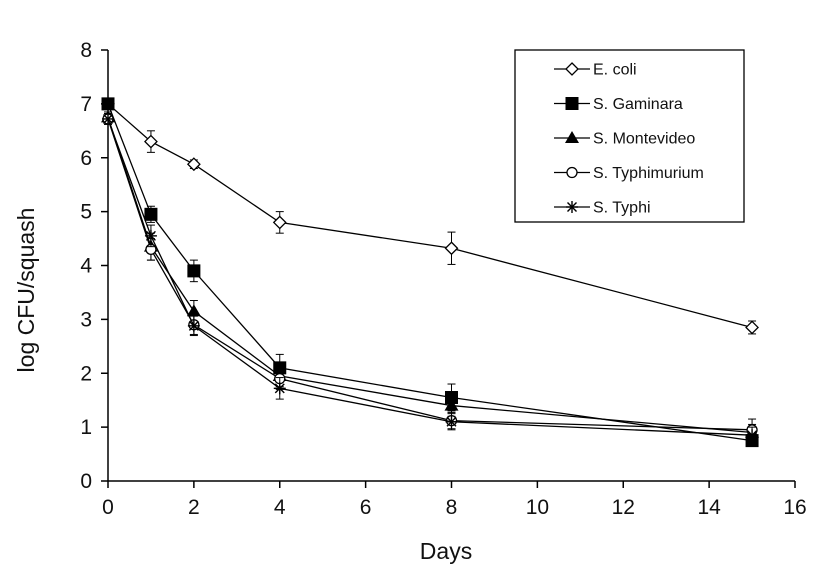  Describe the element at coordinates (86, 50) in the screenshot. I see `y-tick-label: 8` at that location.